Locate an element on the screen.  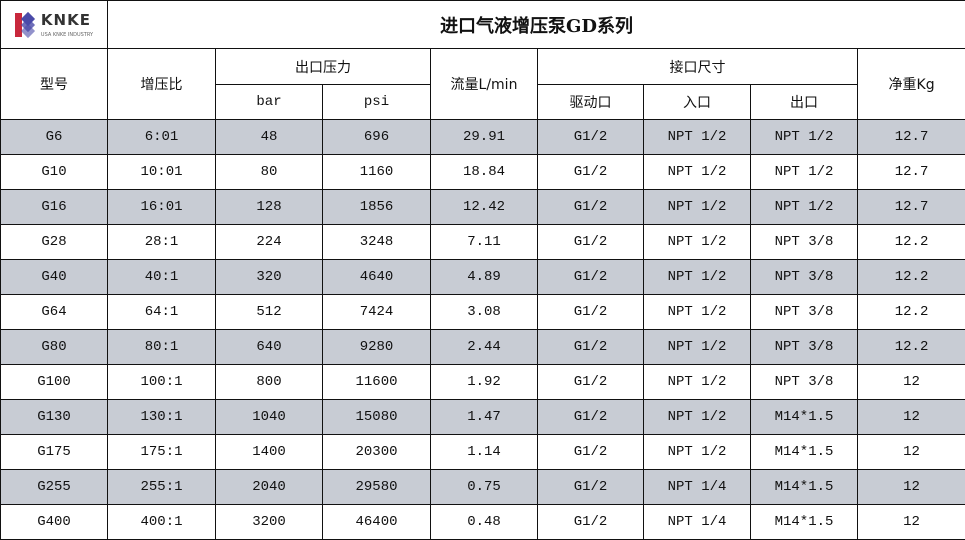
cell-flow: 29.91 is located at coordinates (484, 137).